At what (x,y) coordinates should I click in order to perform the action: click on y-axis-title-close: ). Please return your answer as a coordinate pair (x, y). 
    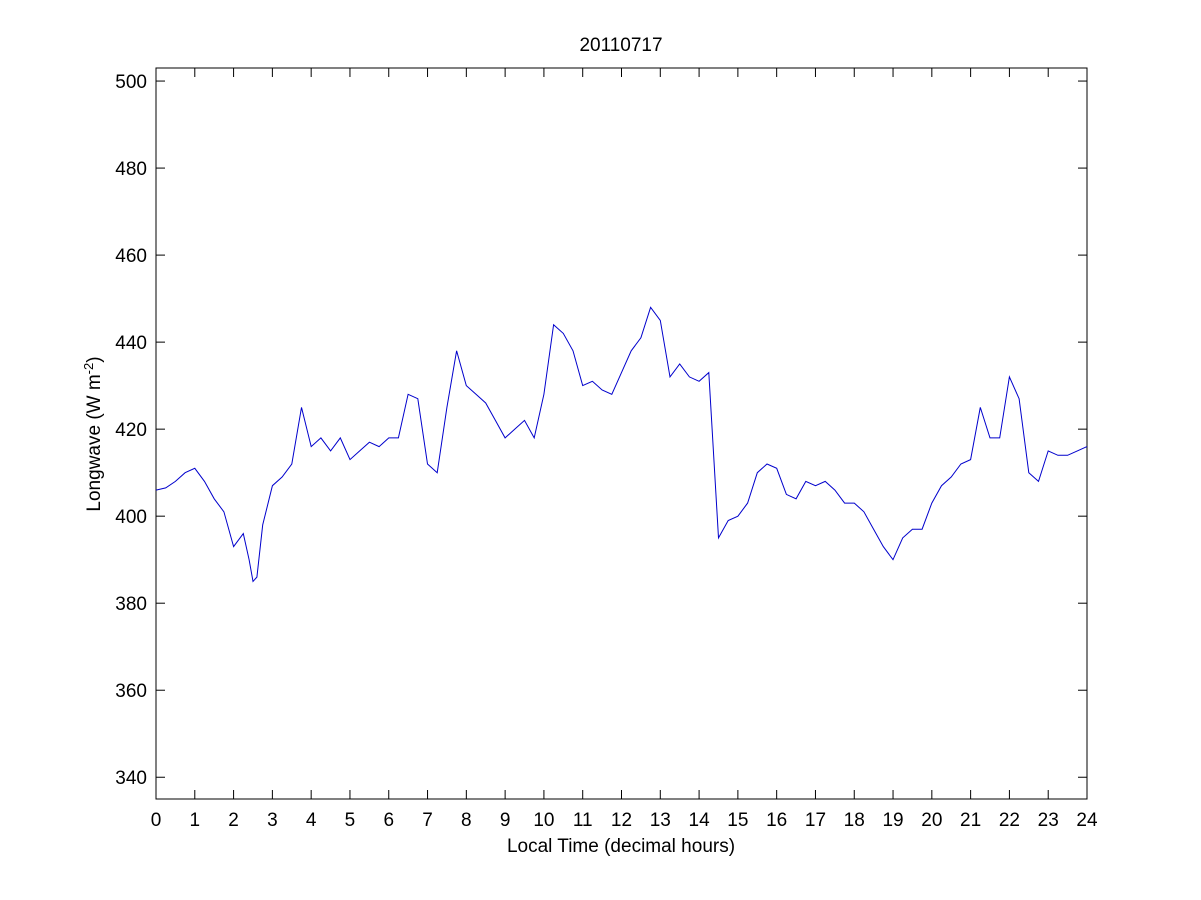
    Looking at the image, I should click on (94, 359).